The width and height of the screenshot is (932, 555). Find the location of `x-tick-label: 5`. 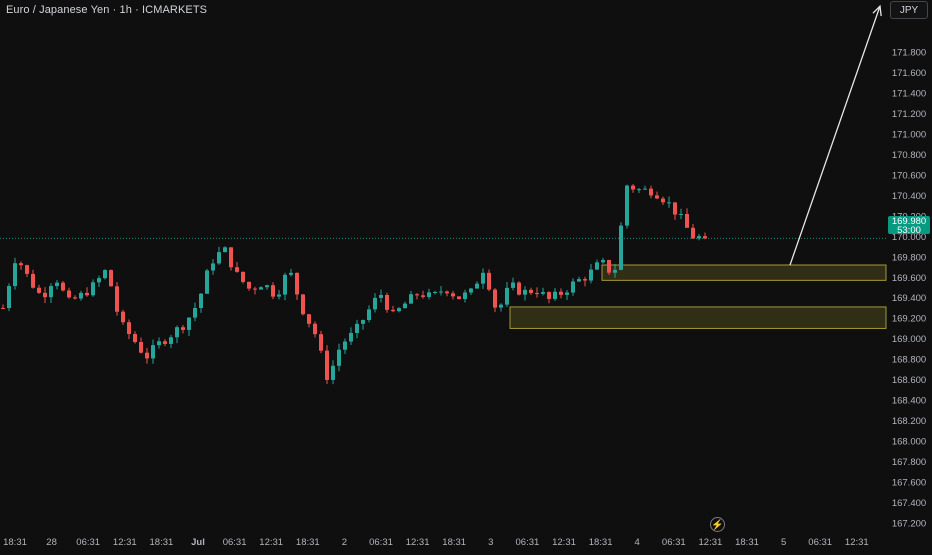

x-tick-label: 5 is located at coordinates (783, 542).